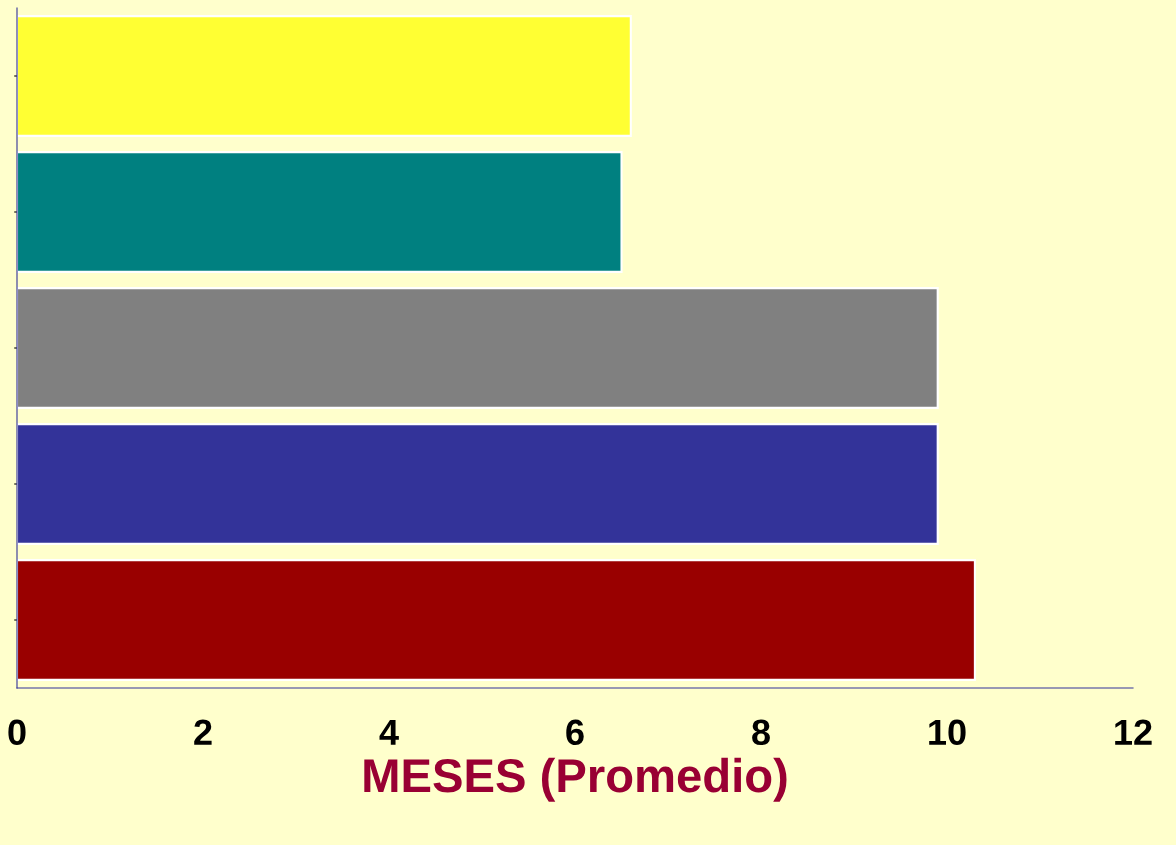  What do you see at coordinates (575, 779) in the screenshot?
I see `x-axis-title: MESES (Promedio)` at bounding box center [575, 779].